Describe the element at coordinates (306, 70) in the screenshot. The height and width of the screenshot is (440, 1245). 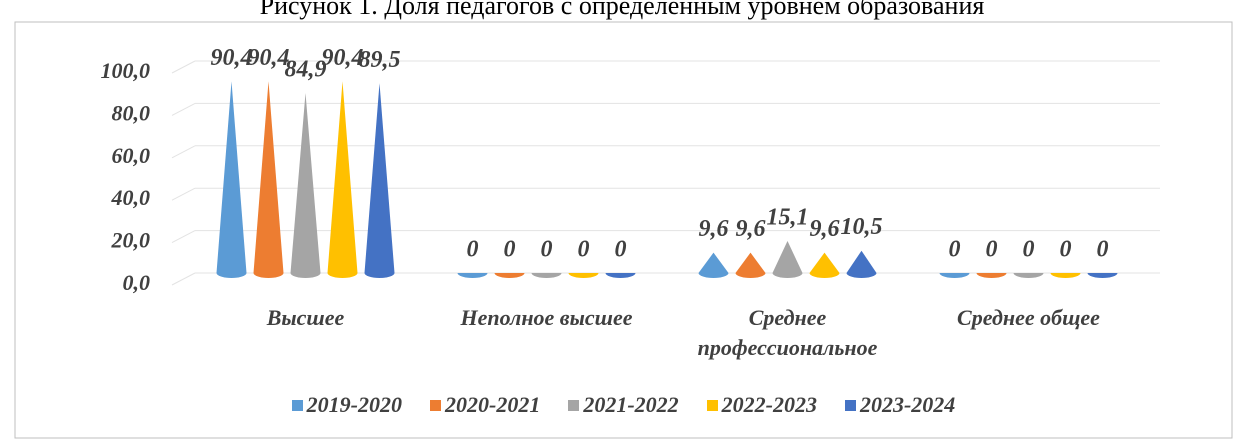
I see `data-label: 84,9` at that location.